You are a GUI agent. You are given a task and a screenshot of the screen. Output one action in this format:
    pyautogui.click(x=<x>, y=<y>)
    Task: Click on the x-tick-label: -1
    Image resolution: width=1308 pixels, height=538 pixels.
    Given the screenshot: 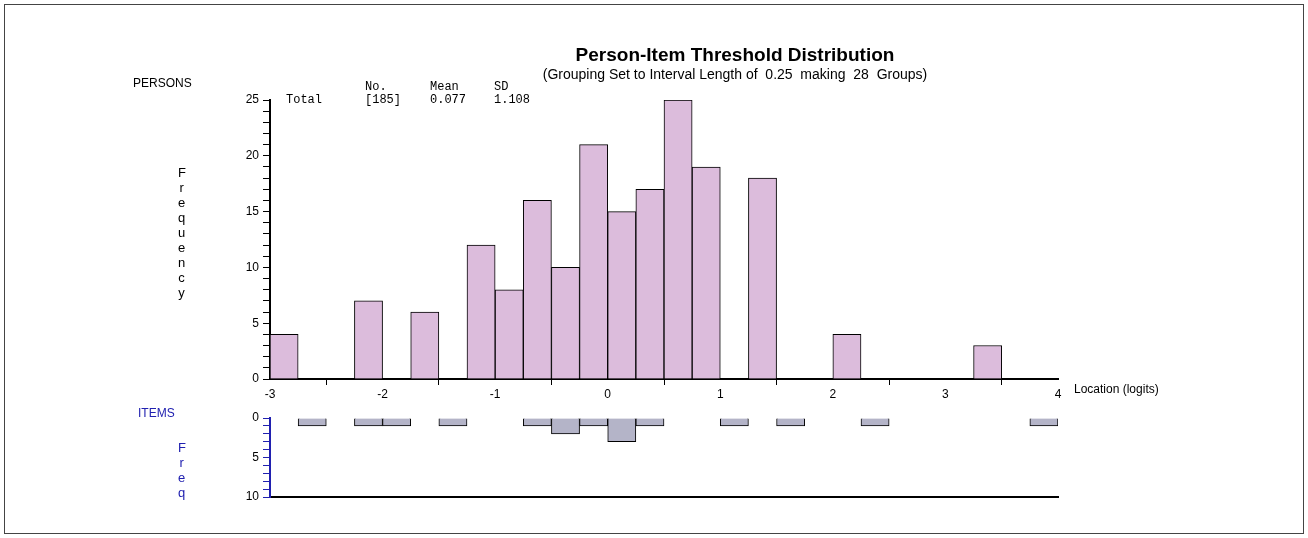 What is the action you would take?
    pyautogui.click(x=495, y=393)
    